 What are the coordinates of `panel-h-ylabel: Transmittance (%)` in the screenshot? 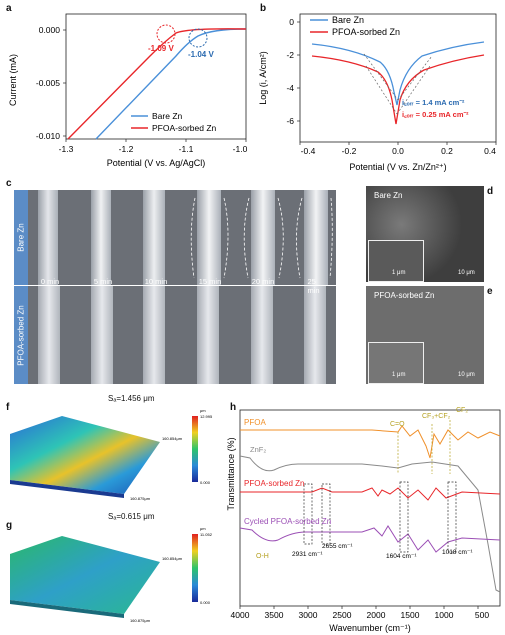 It's located at (231, 473).